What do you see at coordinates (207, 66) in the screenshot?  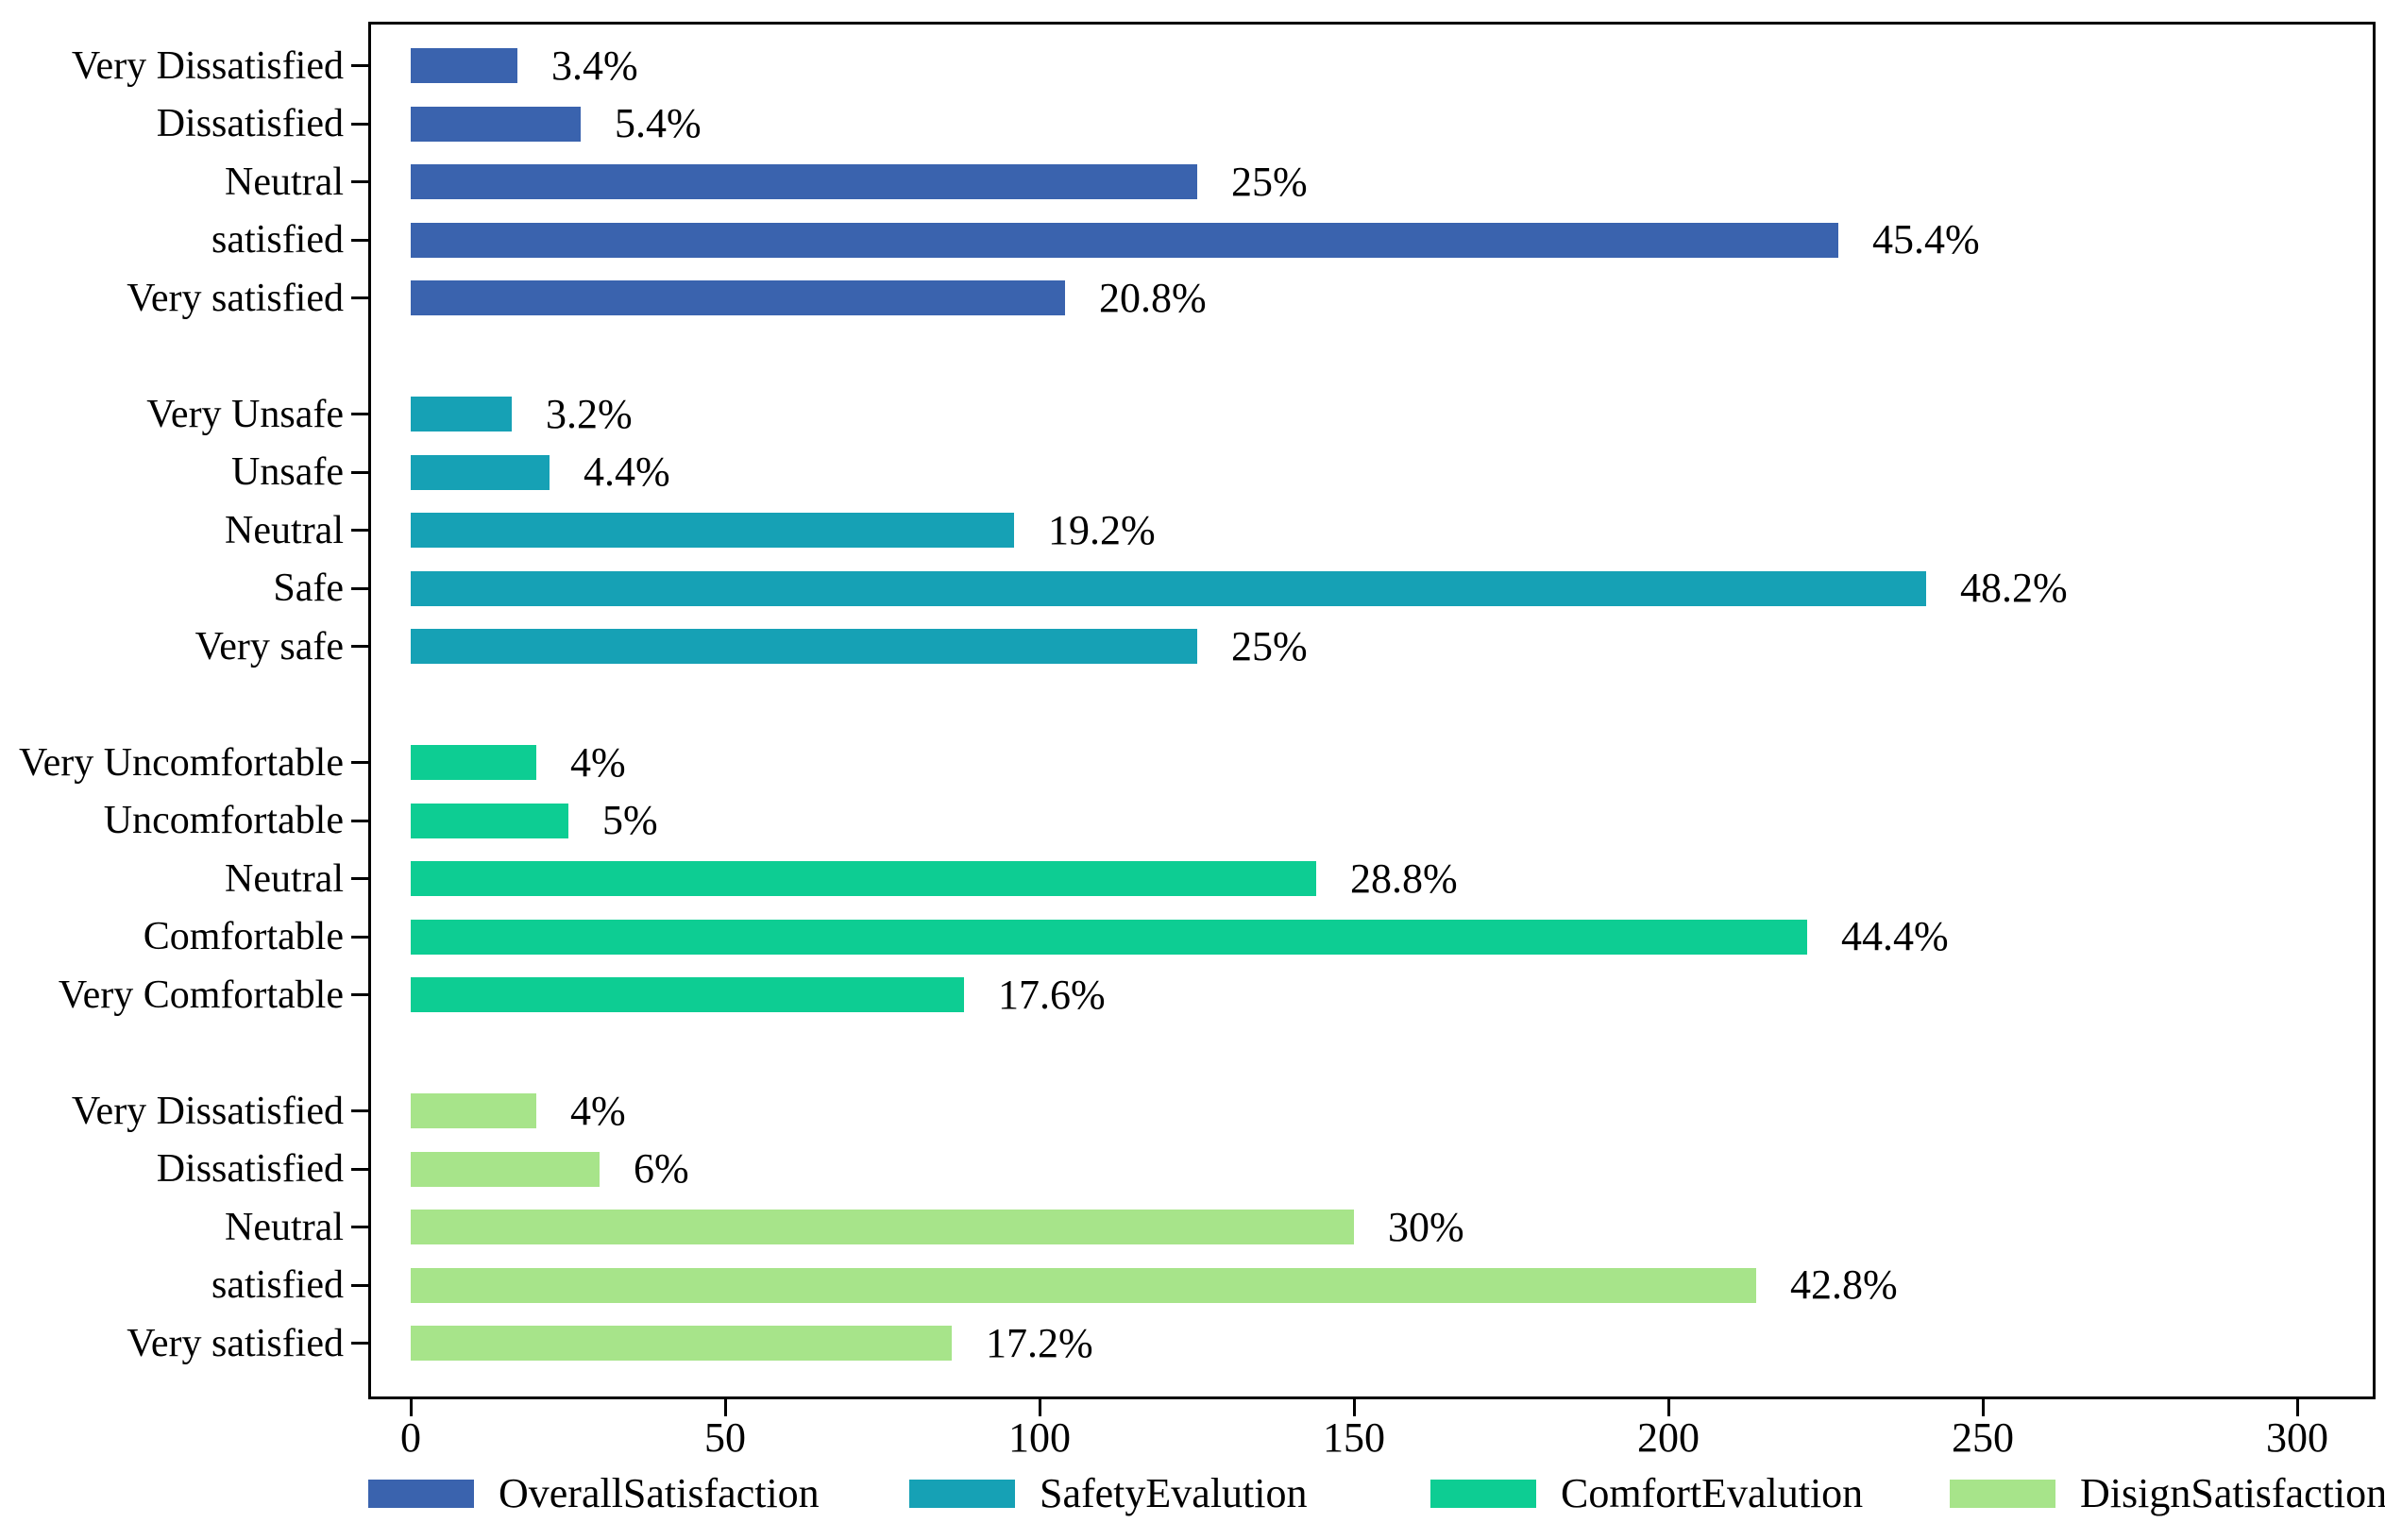 I see `y-axis-label: Very Dissatisfied` at bounding box center [207, 66].